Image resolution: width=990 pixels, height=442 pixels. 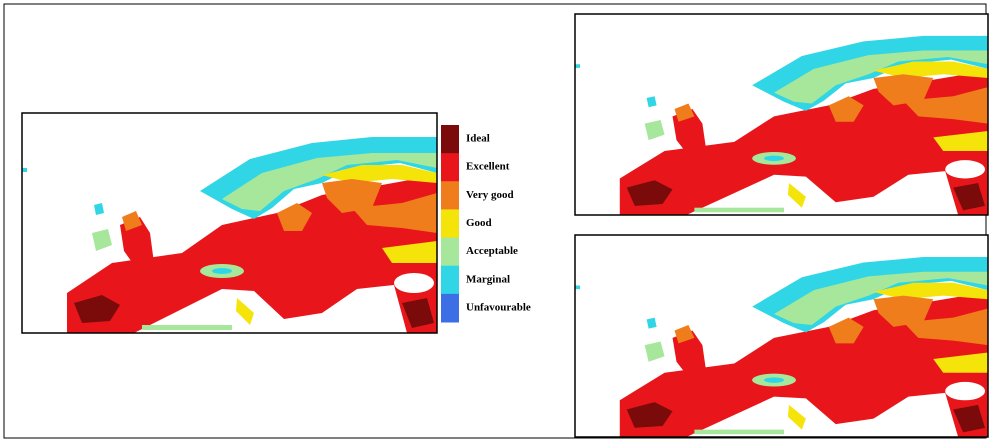 I want to click on legend-label: Very good, so click(x=490, y=195).